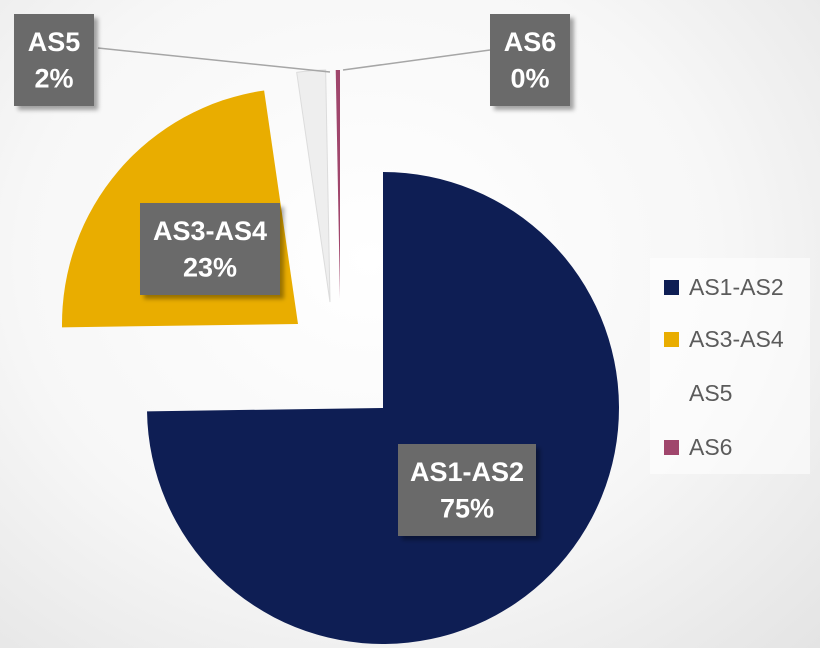 The height and width of the screenshot is (648, 820). What do you see at coordinates (671, 287) in the screenshot?
I see `legend-swatch-as1-as2` at bounding box center [671, 287].